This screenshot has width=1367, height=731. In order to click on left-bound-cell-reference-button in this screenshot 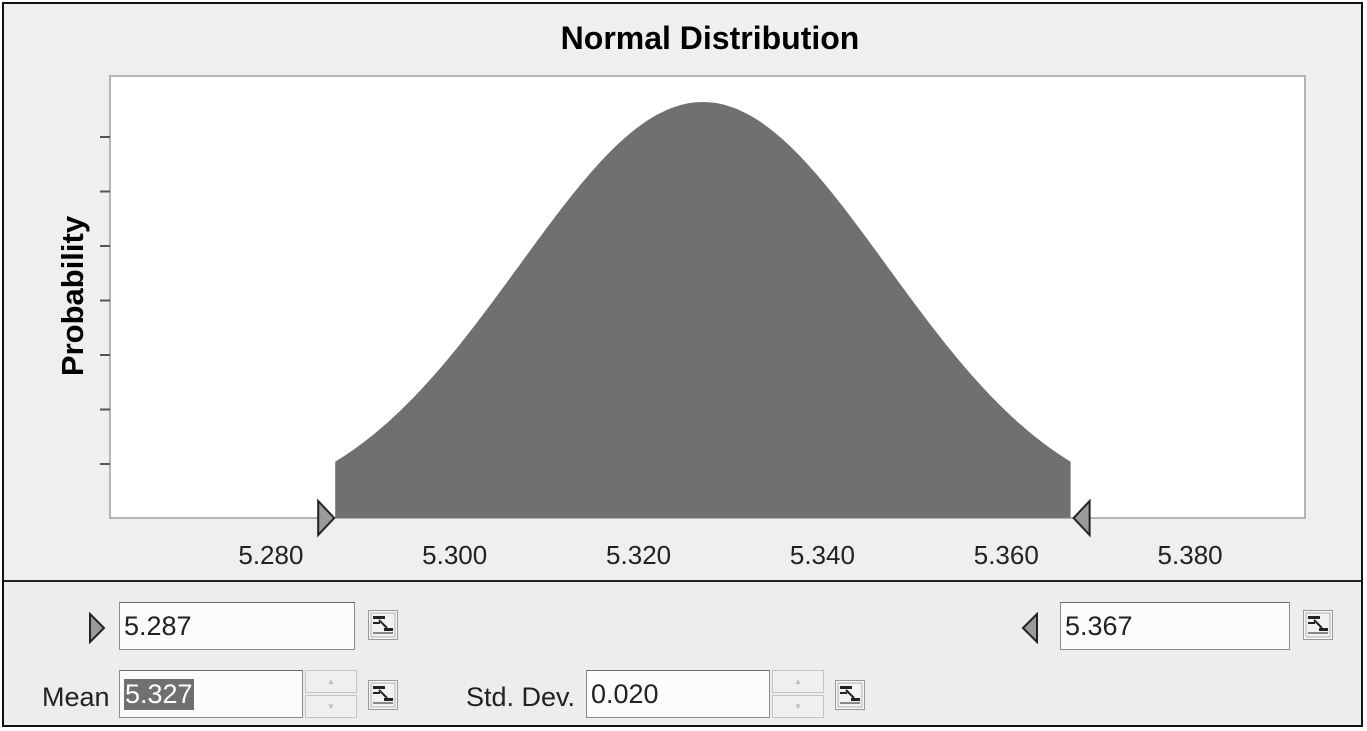, I will do `click(383, 625)`.